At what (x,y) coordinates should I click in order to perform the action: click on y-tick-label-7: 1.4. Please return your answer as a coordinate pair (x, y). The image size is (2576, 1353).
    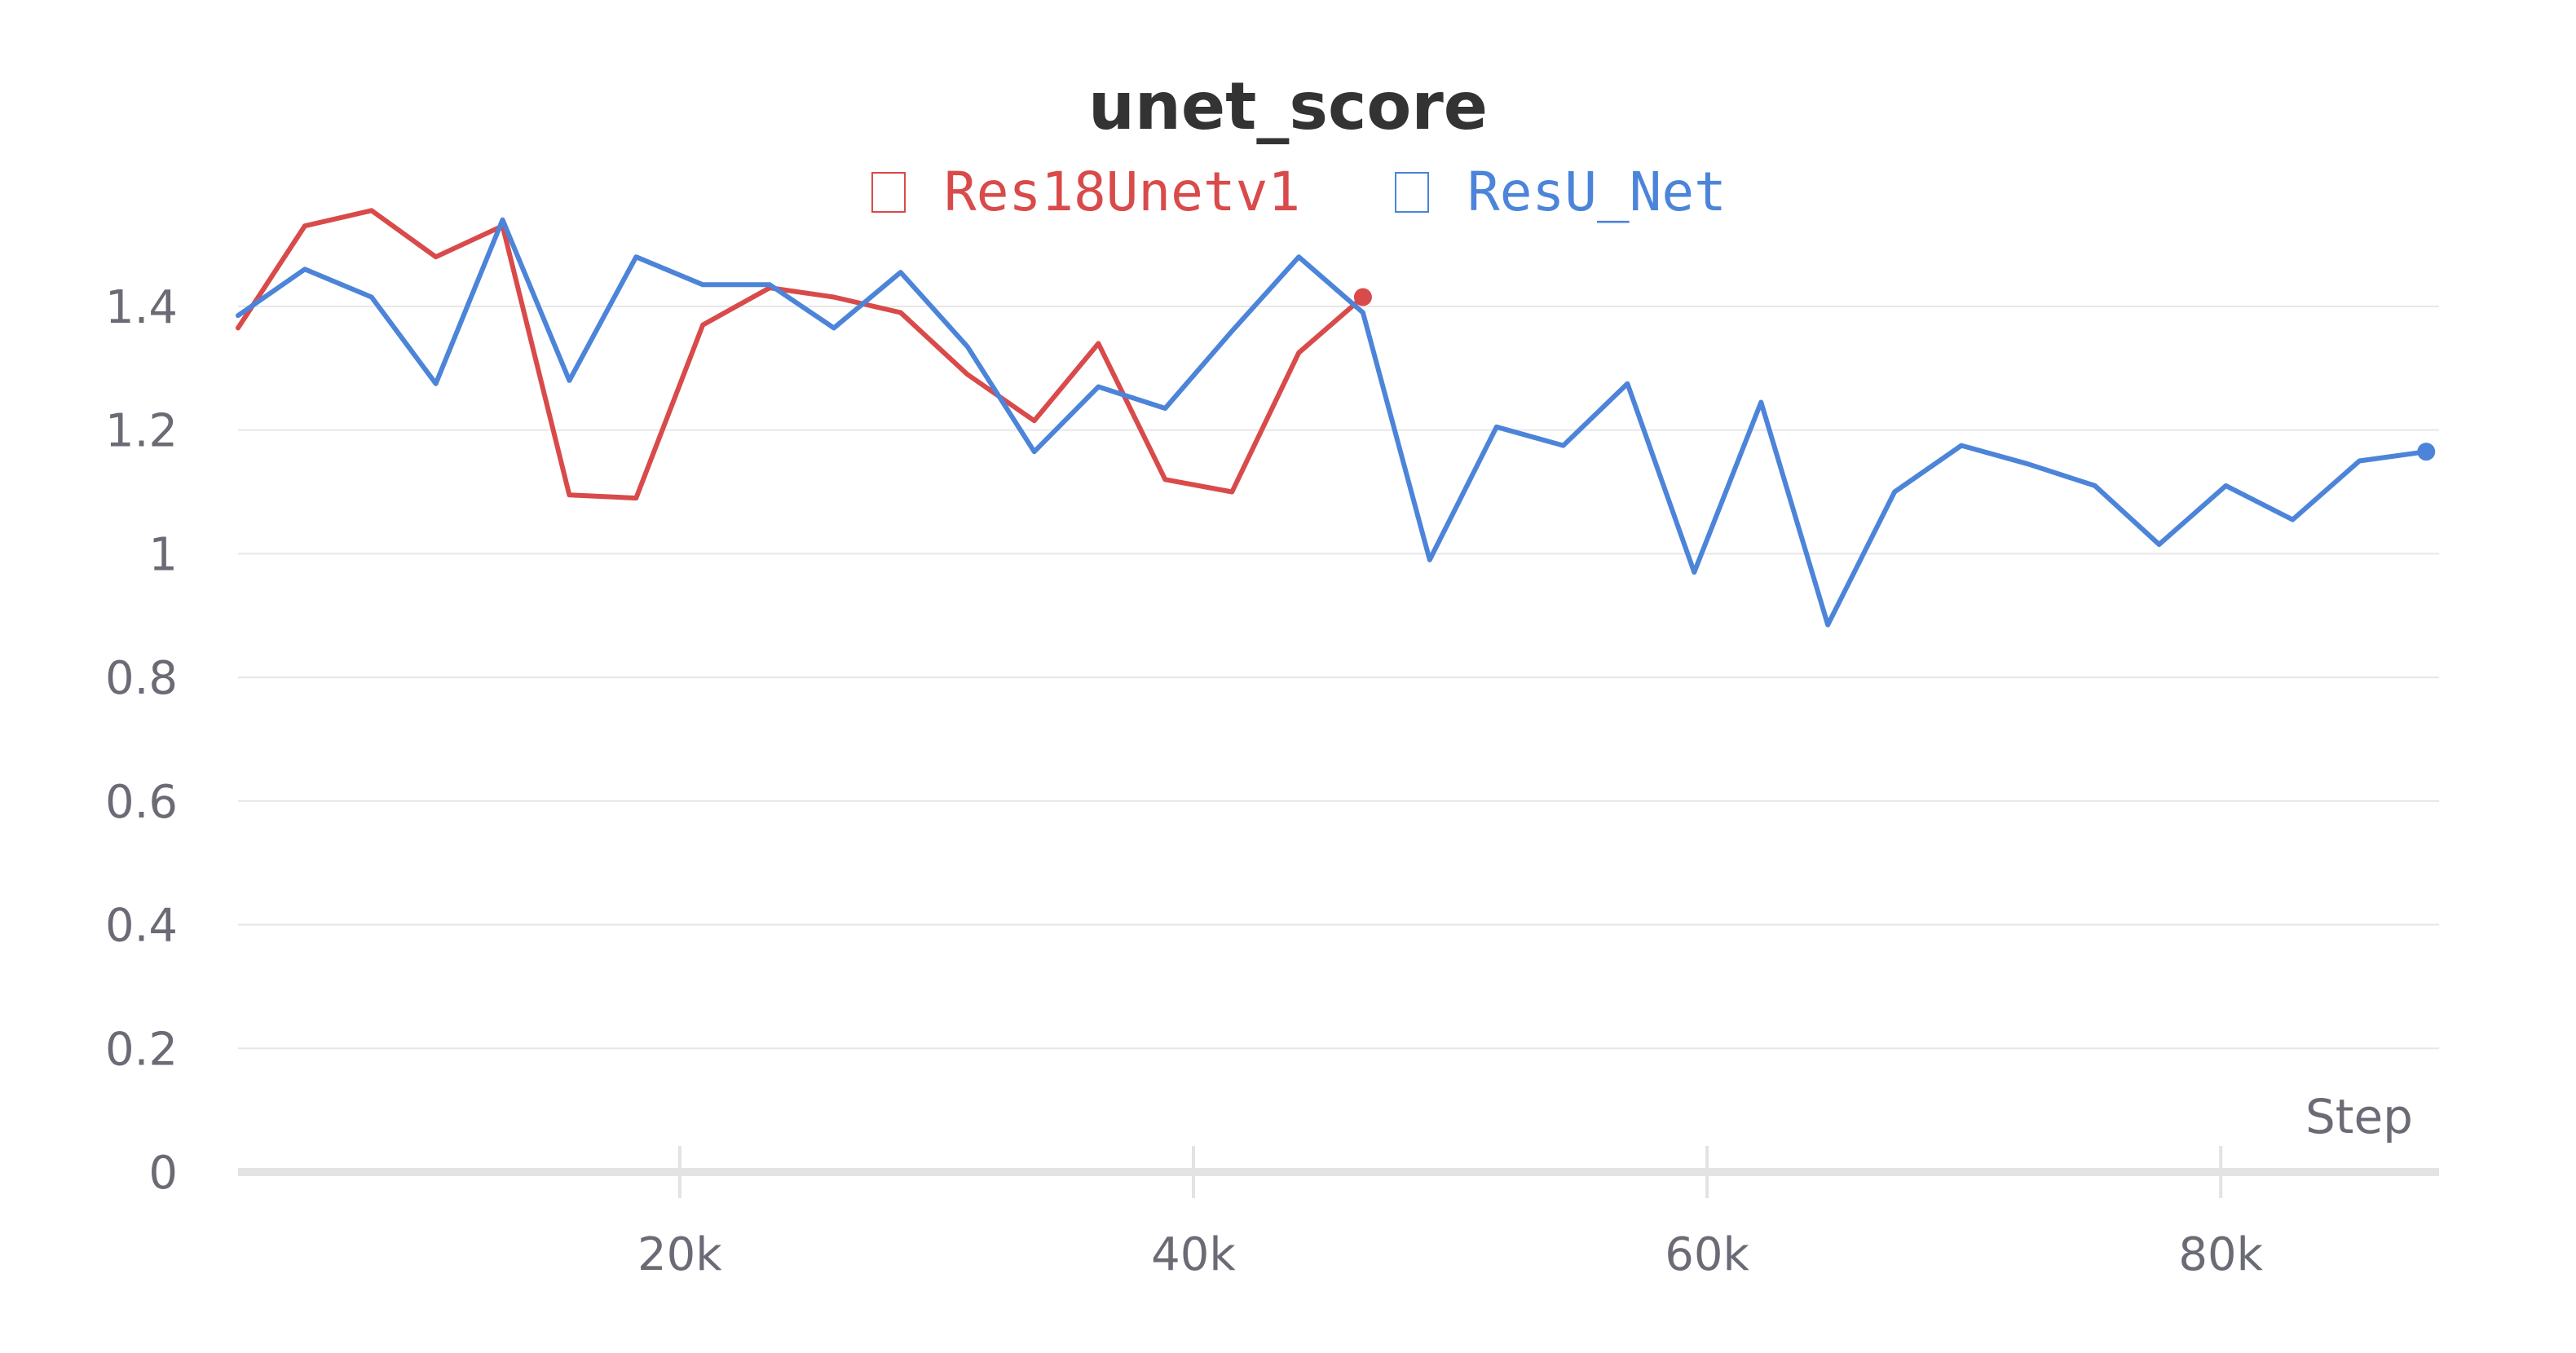
    Looking at the image, I should click on (141, 307).